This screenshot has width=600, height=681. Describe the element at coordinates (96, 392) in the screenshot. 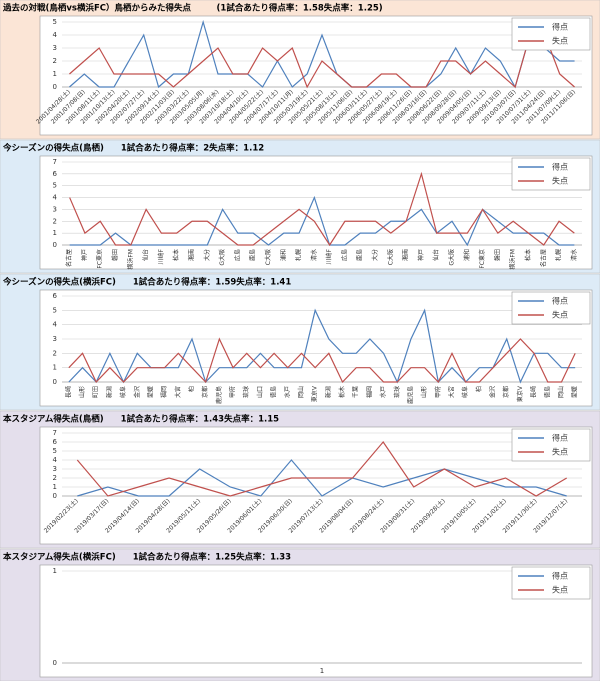

I see `x-tick-label: 町田` at that location.